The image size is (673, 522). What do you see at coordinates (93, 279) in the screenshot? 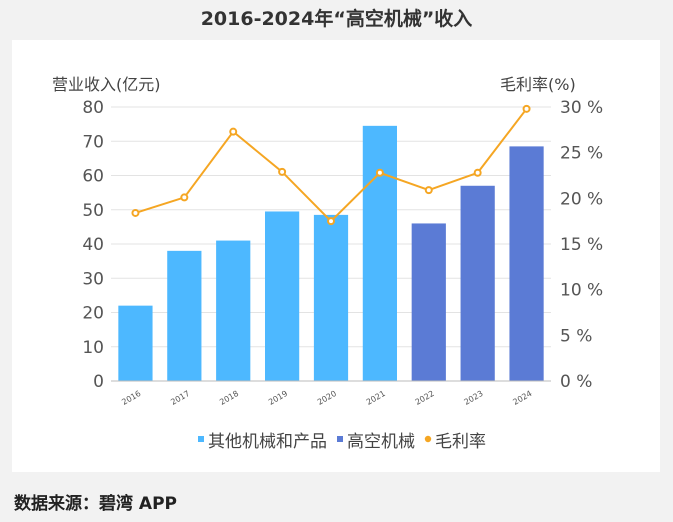
I see `left-tick-label: 30` at bounding box center [93, 279].